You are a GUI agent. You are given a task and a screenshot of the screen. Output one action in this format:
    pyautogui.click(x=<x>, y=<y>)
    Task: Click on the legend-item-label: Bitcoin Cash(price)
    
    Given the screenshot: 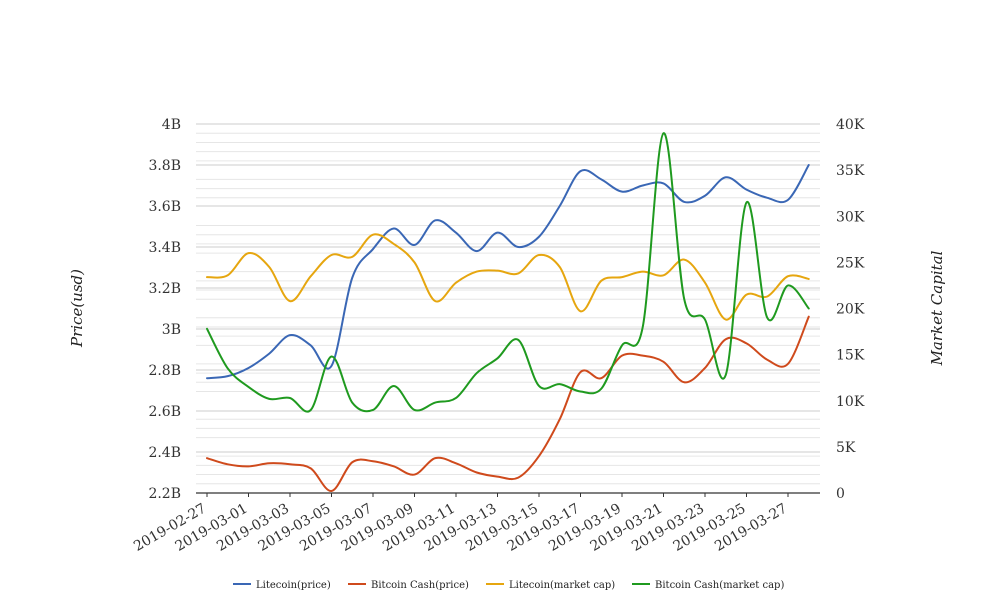 What is the action you would take?
    pyautogui.click(x=420, y=585)
    